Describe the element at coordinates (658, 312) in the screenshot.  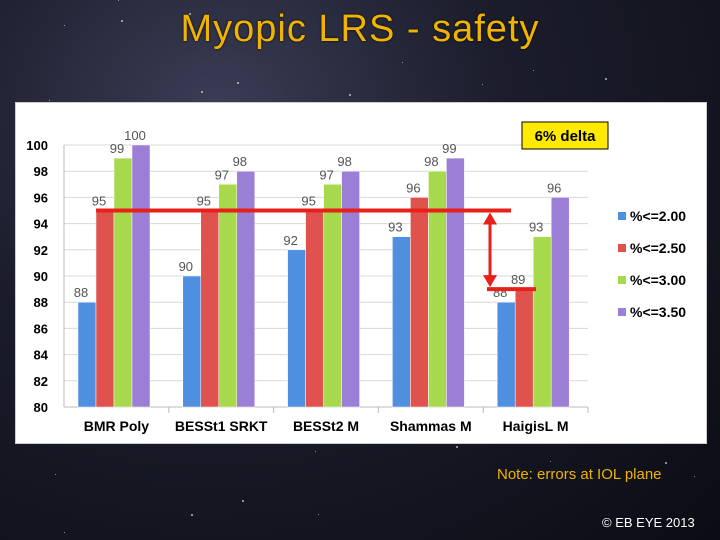
I see `legend-label: %<=3.50` at that location.